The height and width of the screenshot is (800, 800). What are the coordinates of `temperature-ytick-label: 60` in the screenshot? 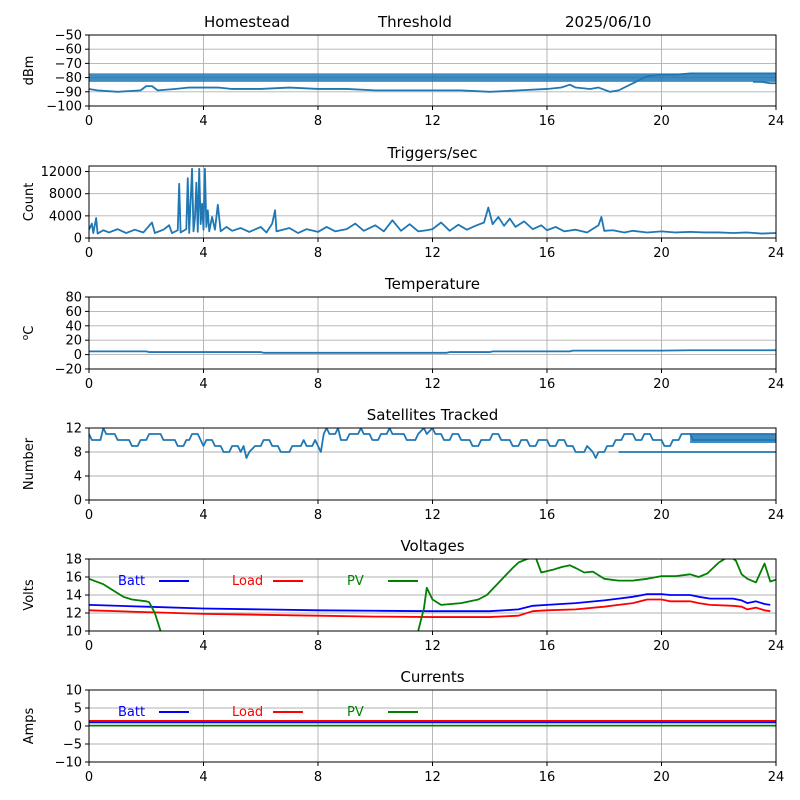 It's located at (73, 312).